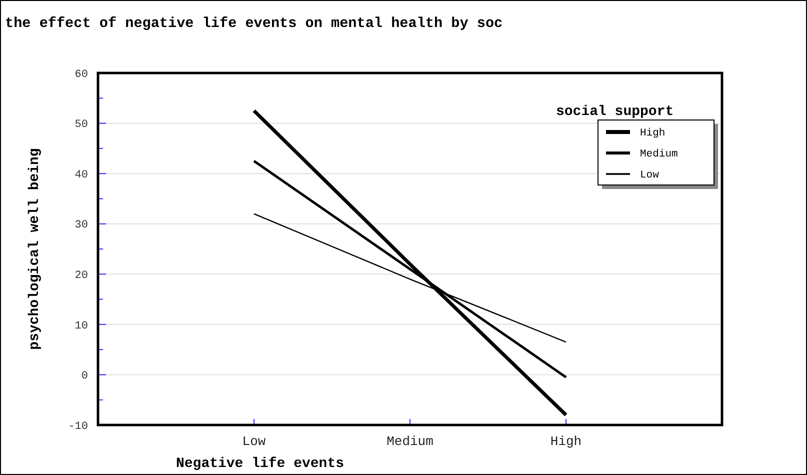 This screenshot has width=807, height=475. Describe the element at coordinates (81, 226) in the screenshot. I see `y-tick-label: 30` at that location.